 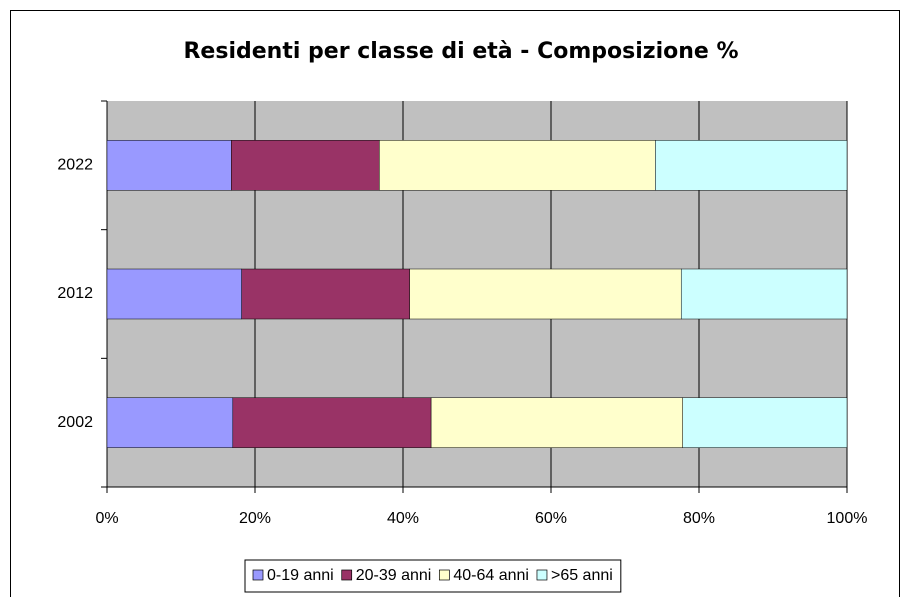 I want to click on legend-label: 40-64 anni, so click(x=491, y=575).